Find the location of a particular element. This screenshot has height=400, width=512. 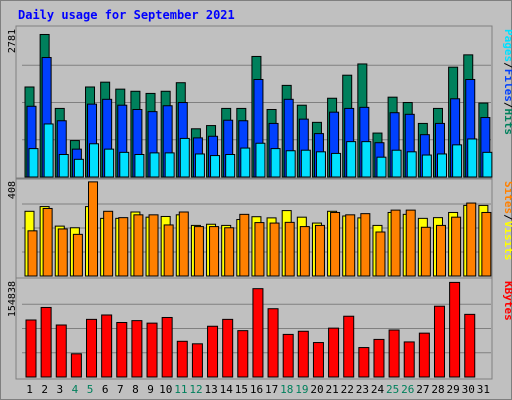

legend-middle: Sites/Visits is located at coordinates (507, 221).